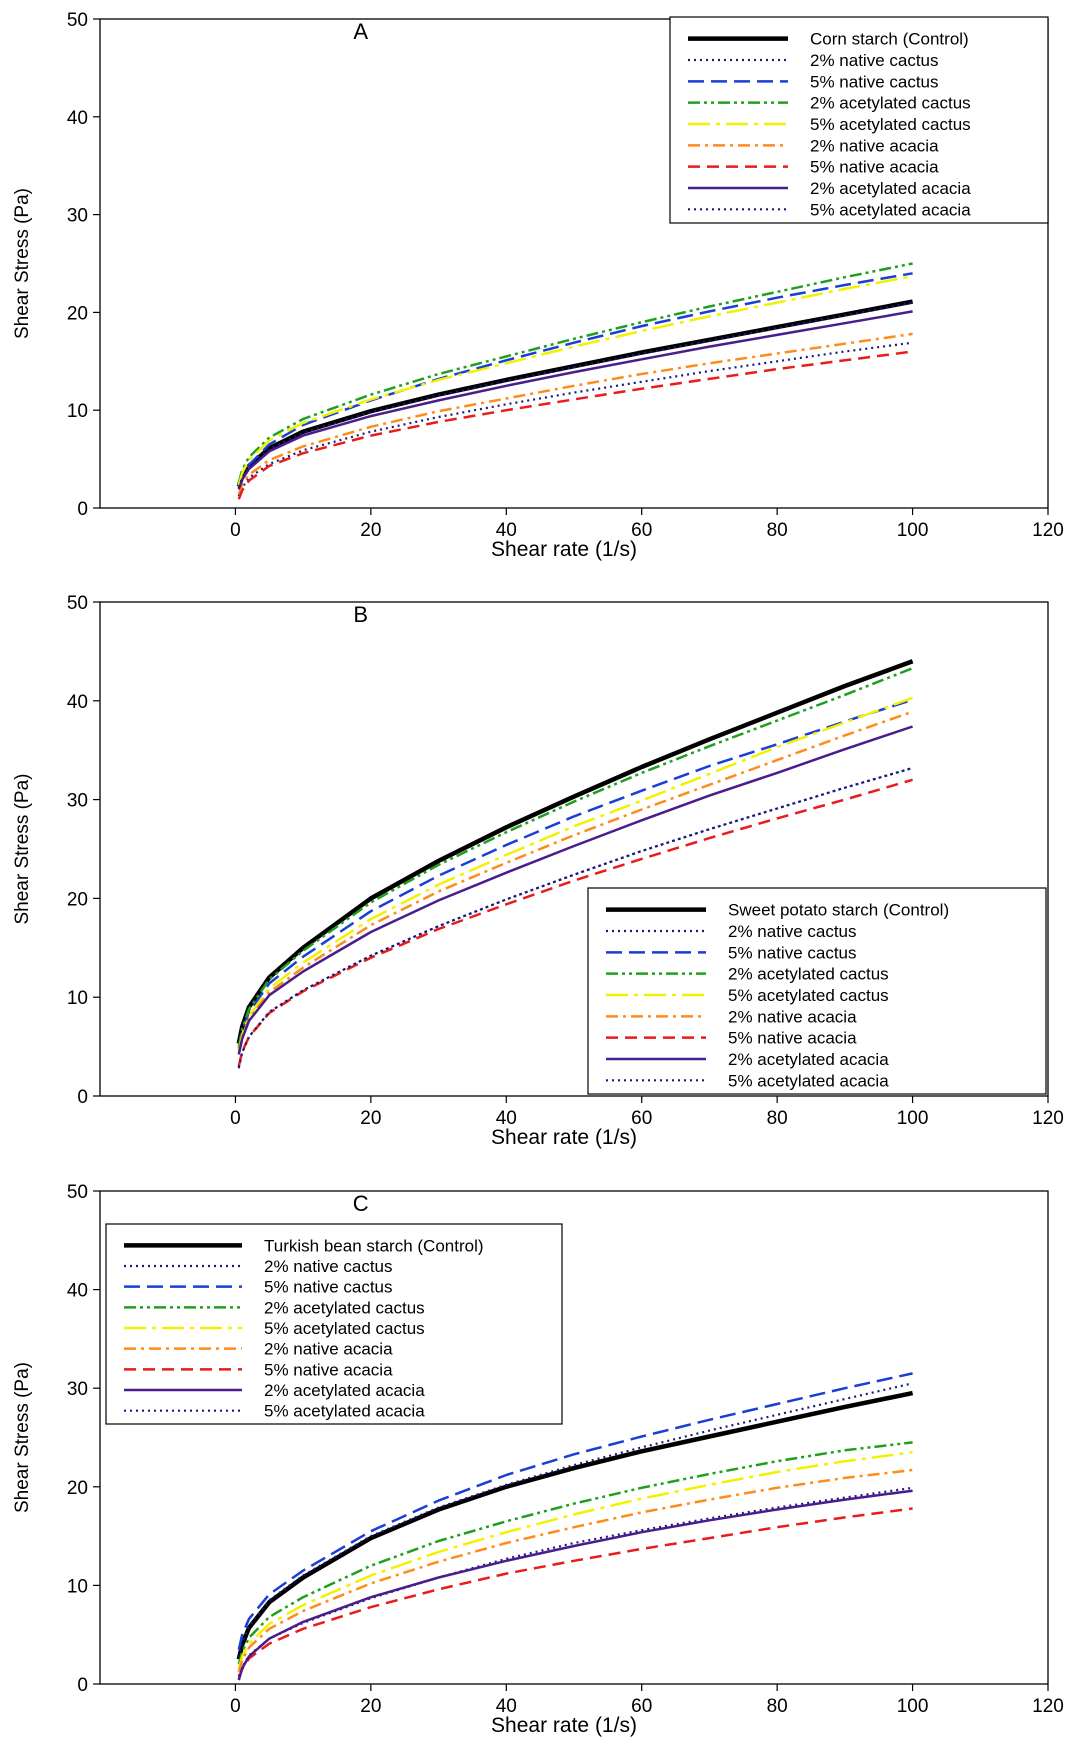 The width and height of the screenshot is (1086, 1750). I want to click on legend-label: Sweet potato starch (Control), so click(838, 910).